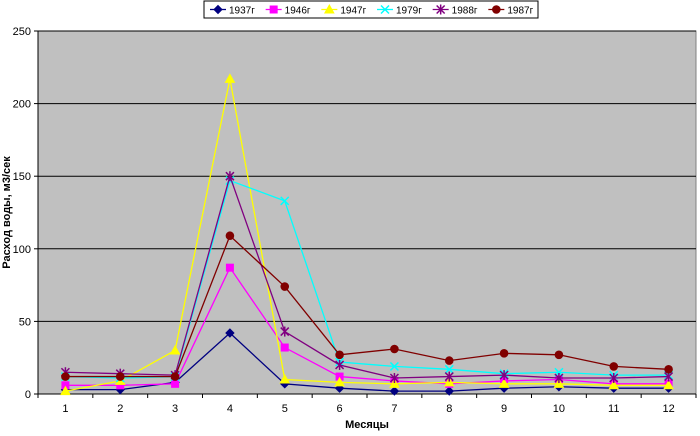 This screenshot has height=436, width=700. Describe the element at coordinates (449, 409) in the screenshot. I see `x-tick-label: 8` at that location.